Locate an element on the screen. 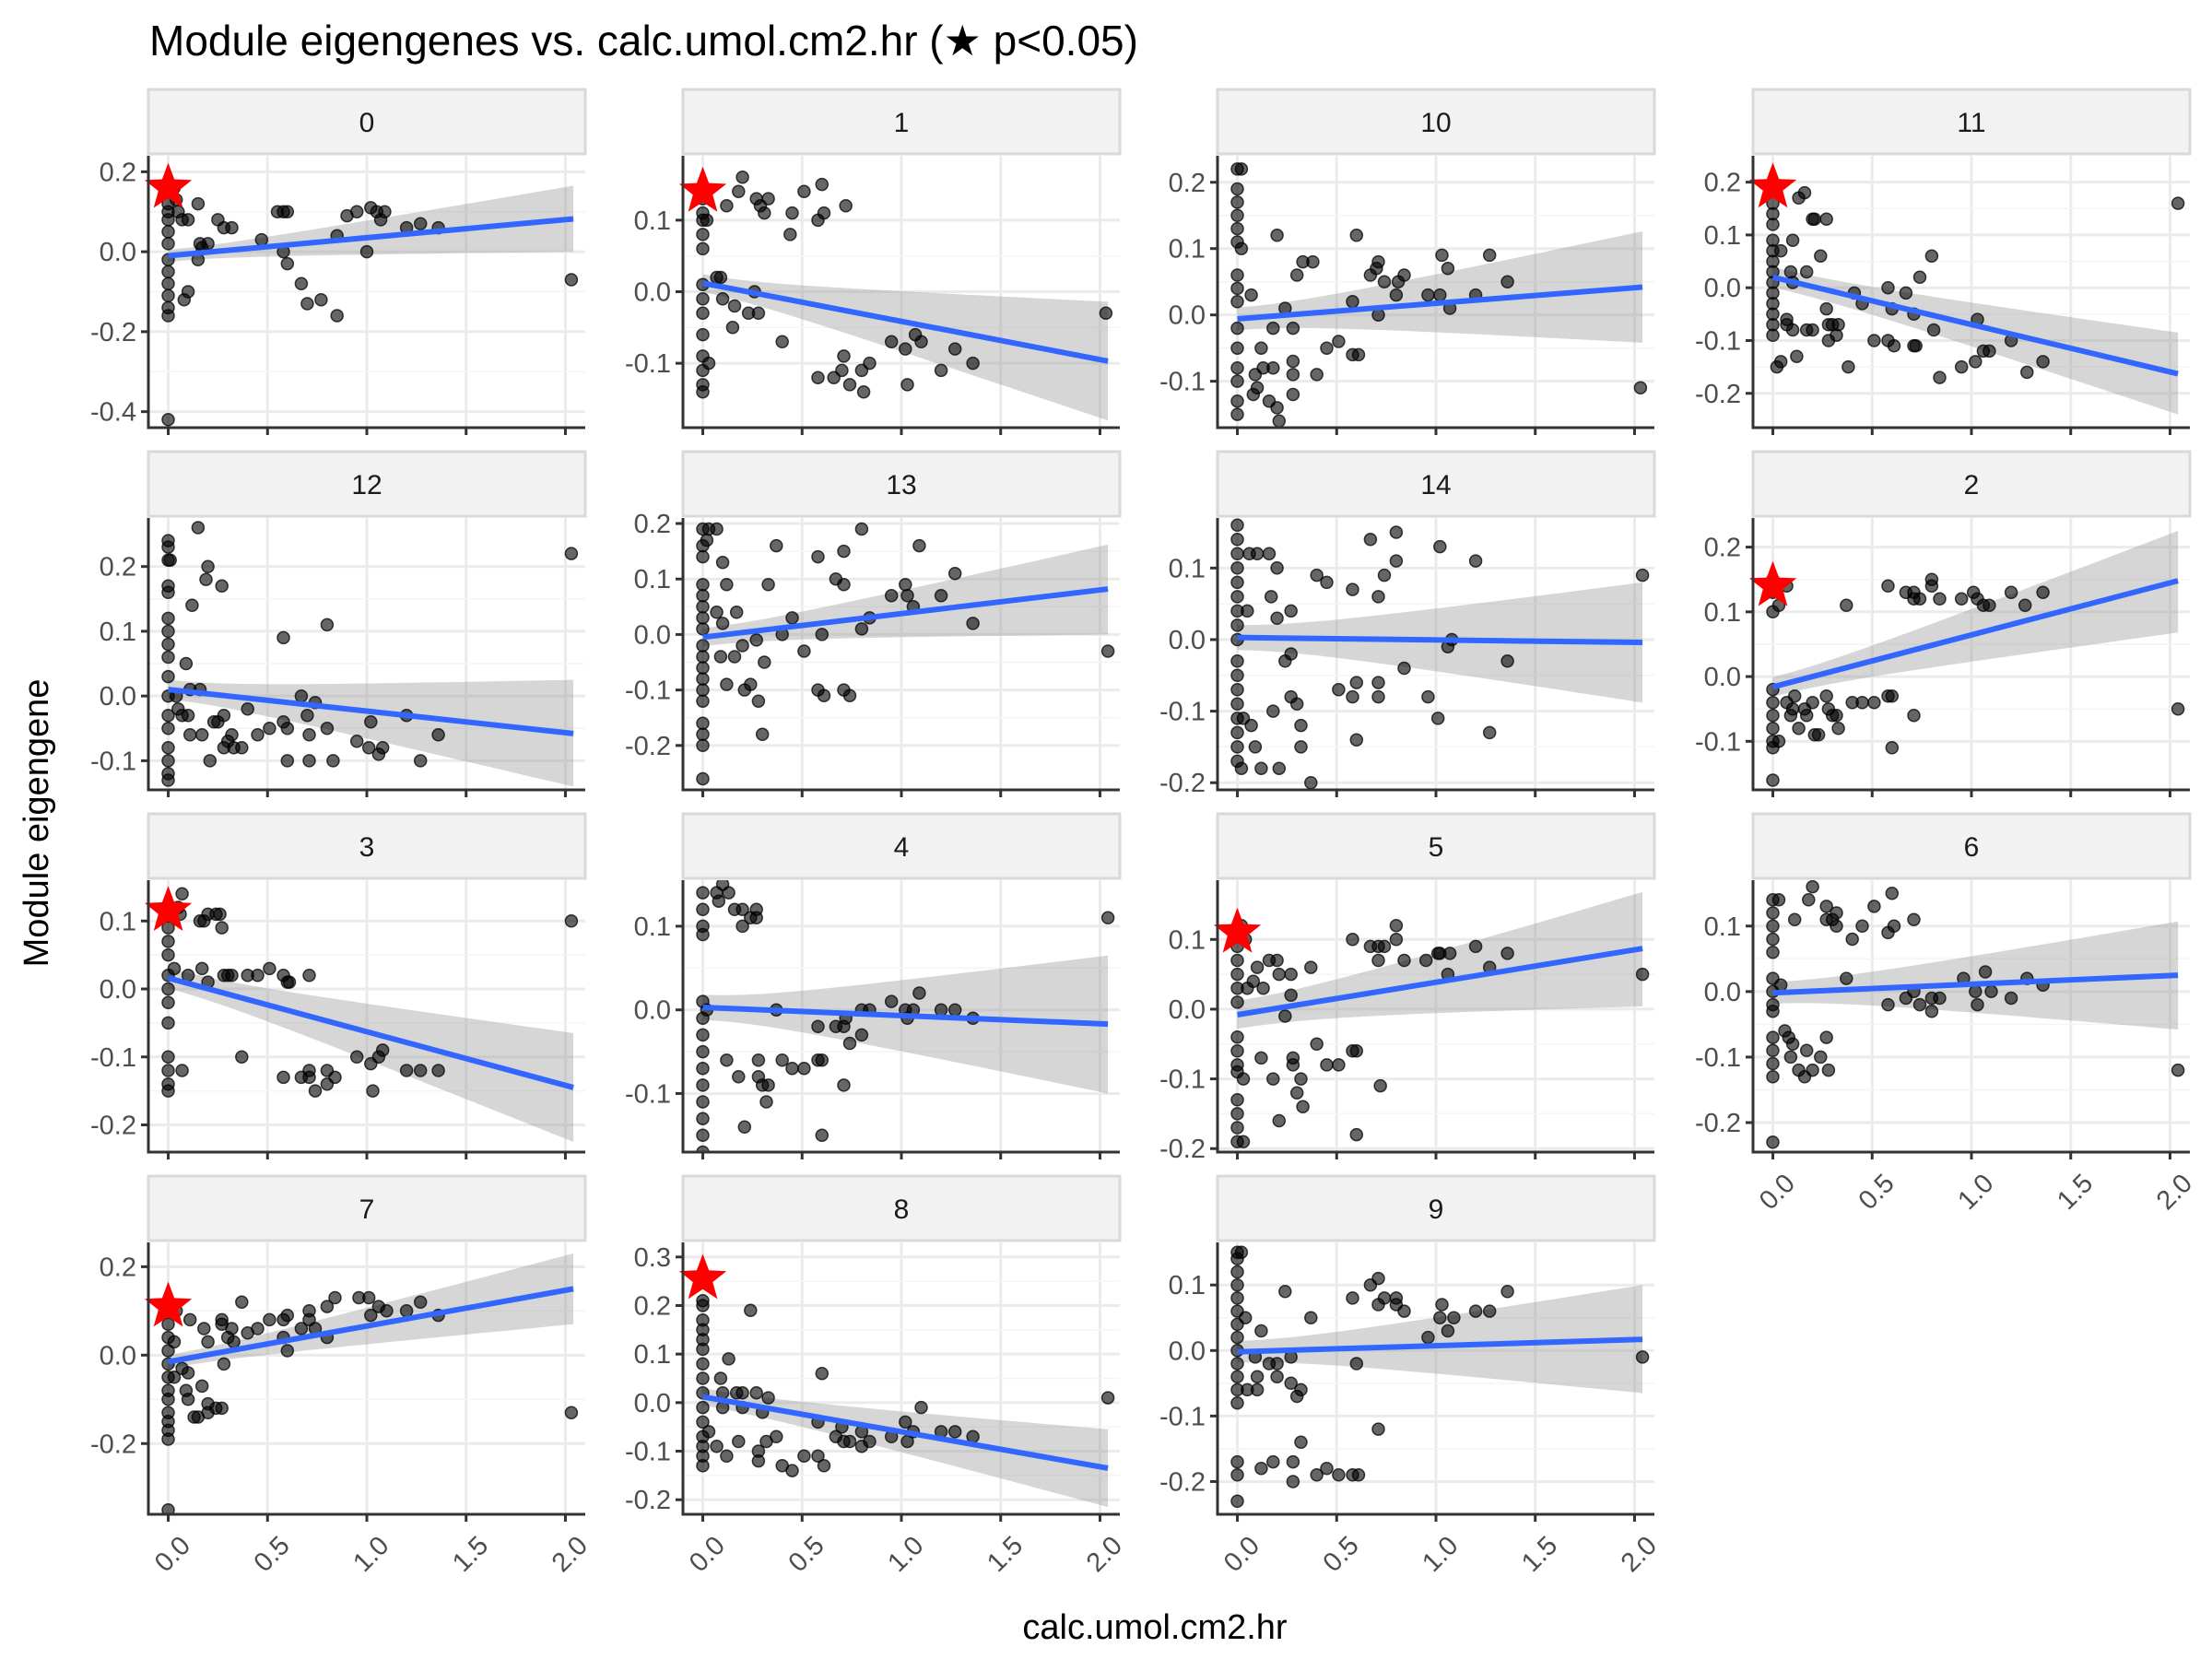 Image resolution: width=2212 pixels, height=1659 pixels. facet-strip-label: 2 is located at coordinates (1972, 485).